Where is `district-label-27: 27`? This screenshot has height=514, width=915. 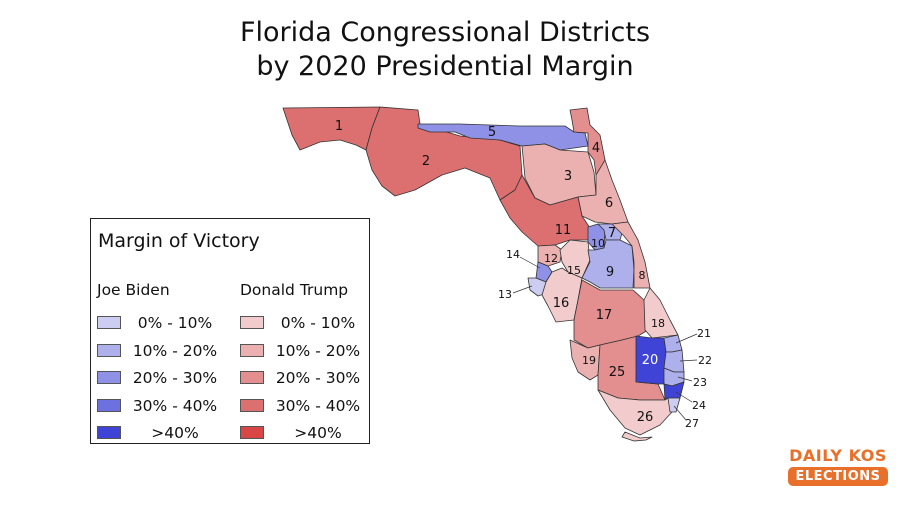 district-label-27: 27 is located at coordinates (692, 423).